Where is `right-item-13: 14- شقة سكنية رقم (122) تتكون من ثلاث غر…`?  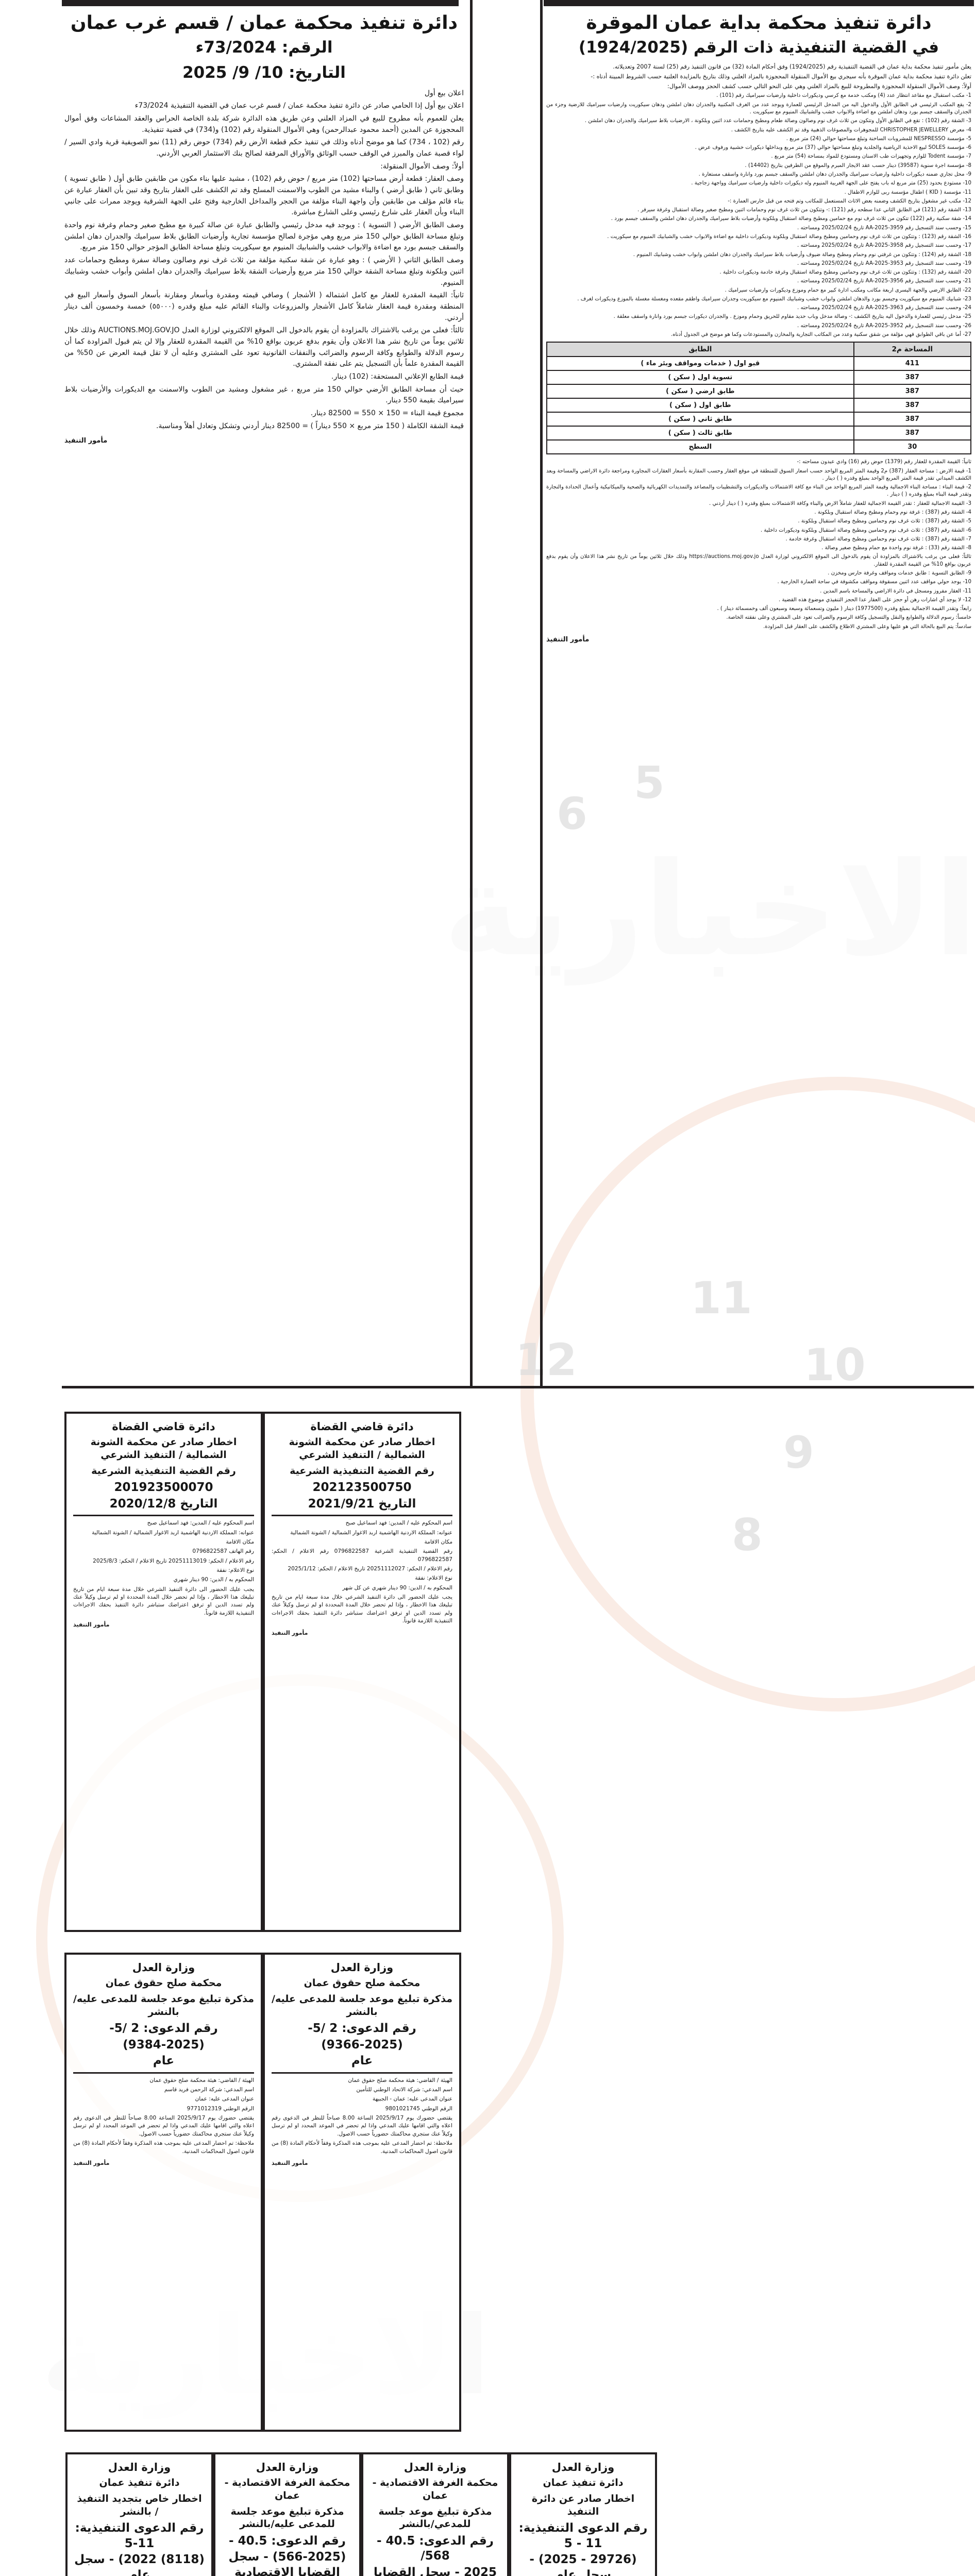 right-item-13: 14- شقة سكنية رقم (122) تتكون من ثلاث غر… is located at coordinates (791, 219).